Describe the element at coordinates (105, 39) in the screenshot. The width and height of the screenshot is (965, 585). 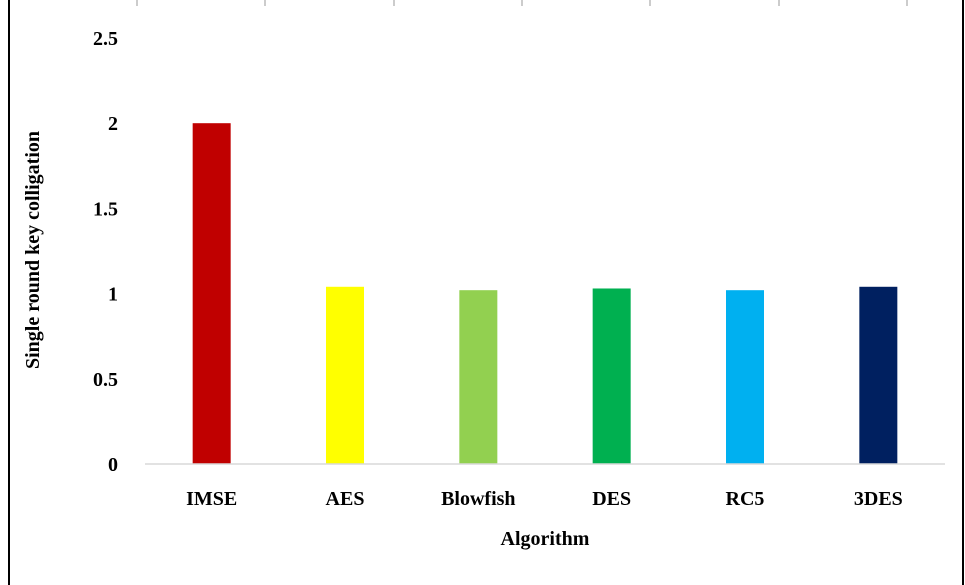
I see `y-tick-label: 2.5` at that location.